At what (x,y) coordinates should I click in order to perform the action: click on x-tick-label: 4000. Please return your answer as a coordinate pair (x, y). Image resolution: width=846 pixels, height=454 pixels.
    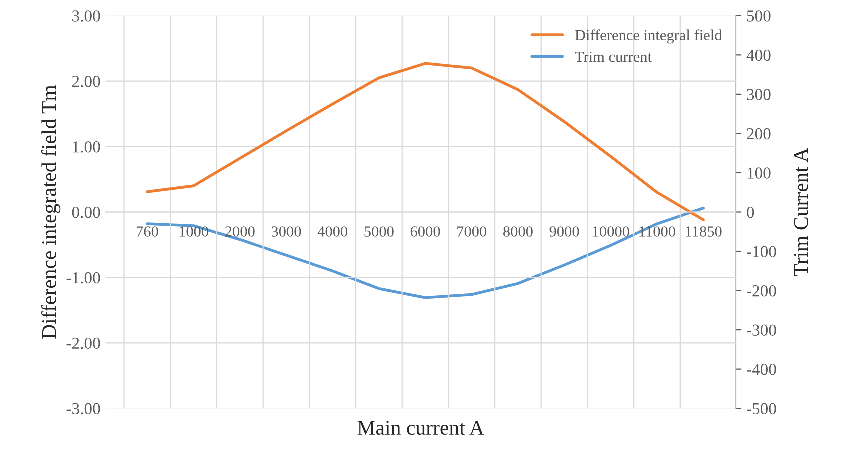
    Looking at the image, I should click on (333, 231).